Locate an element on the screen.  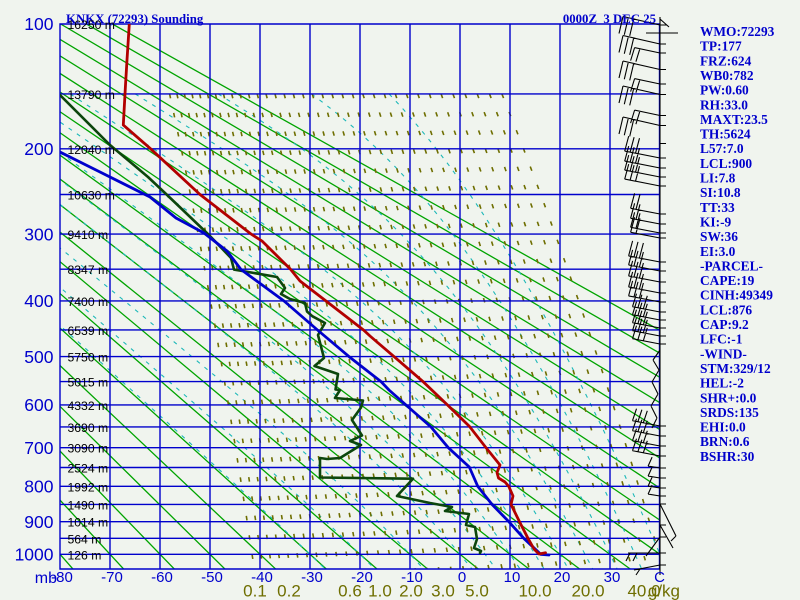
svg-text: STM:329/12 is located at coordinates (735, 368).